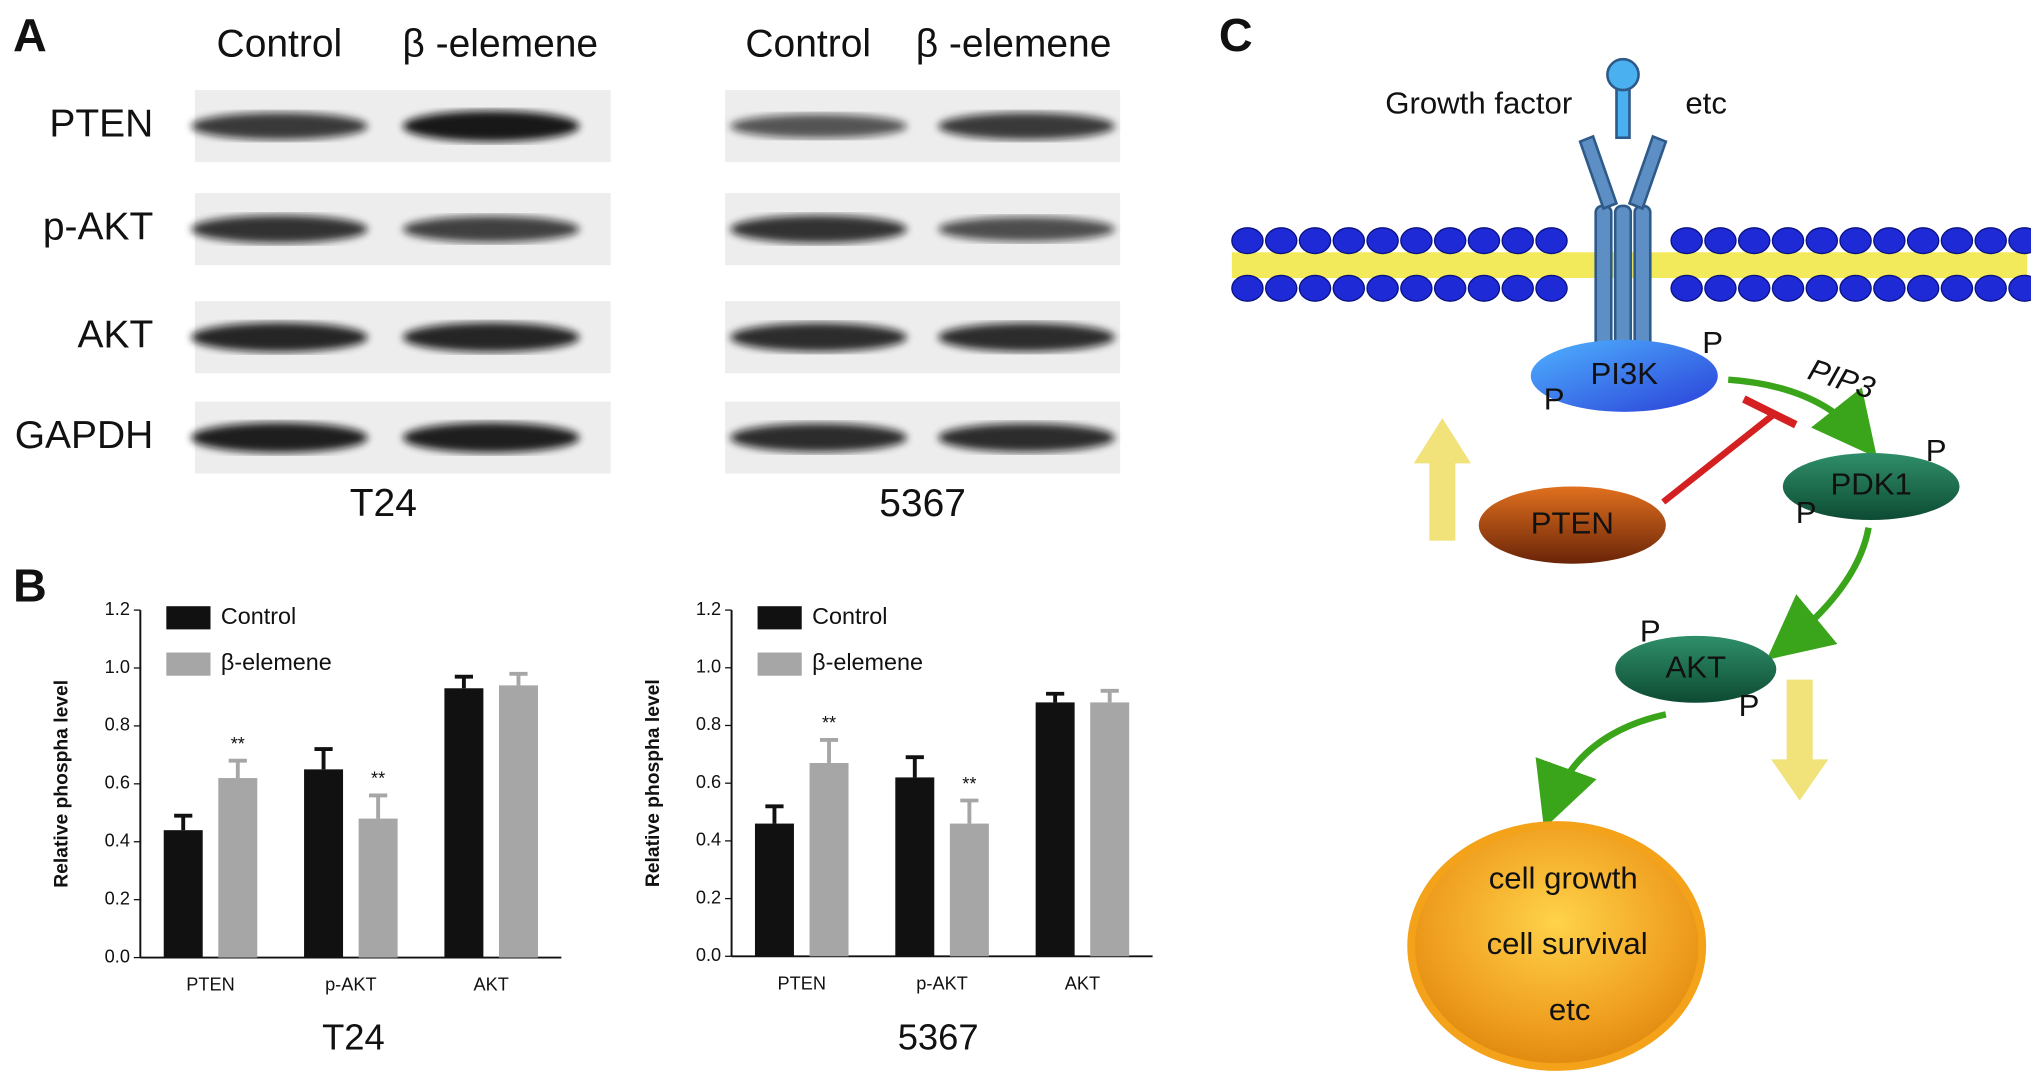 The height and width of the screenshot is (1076, 2031). Describe the element at coordinates (117, 783) in the screenshot. I see `y-tick-label: 0.6` at that location.